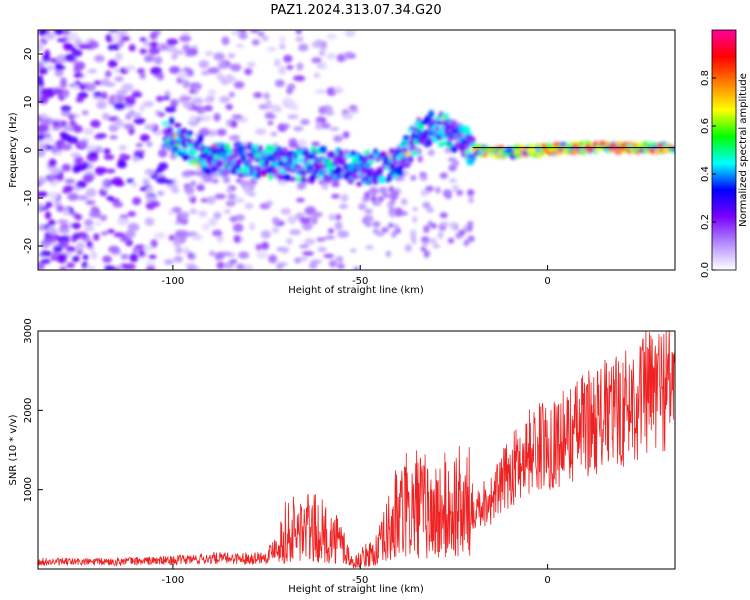 Image resolution: width=750 pixels, height=600 pixels. Describe the element at coordinates (356, 290) in the screenshot. I see `spectrogram-xlabel: Height of straight line (km)` at that location.